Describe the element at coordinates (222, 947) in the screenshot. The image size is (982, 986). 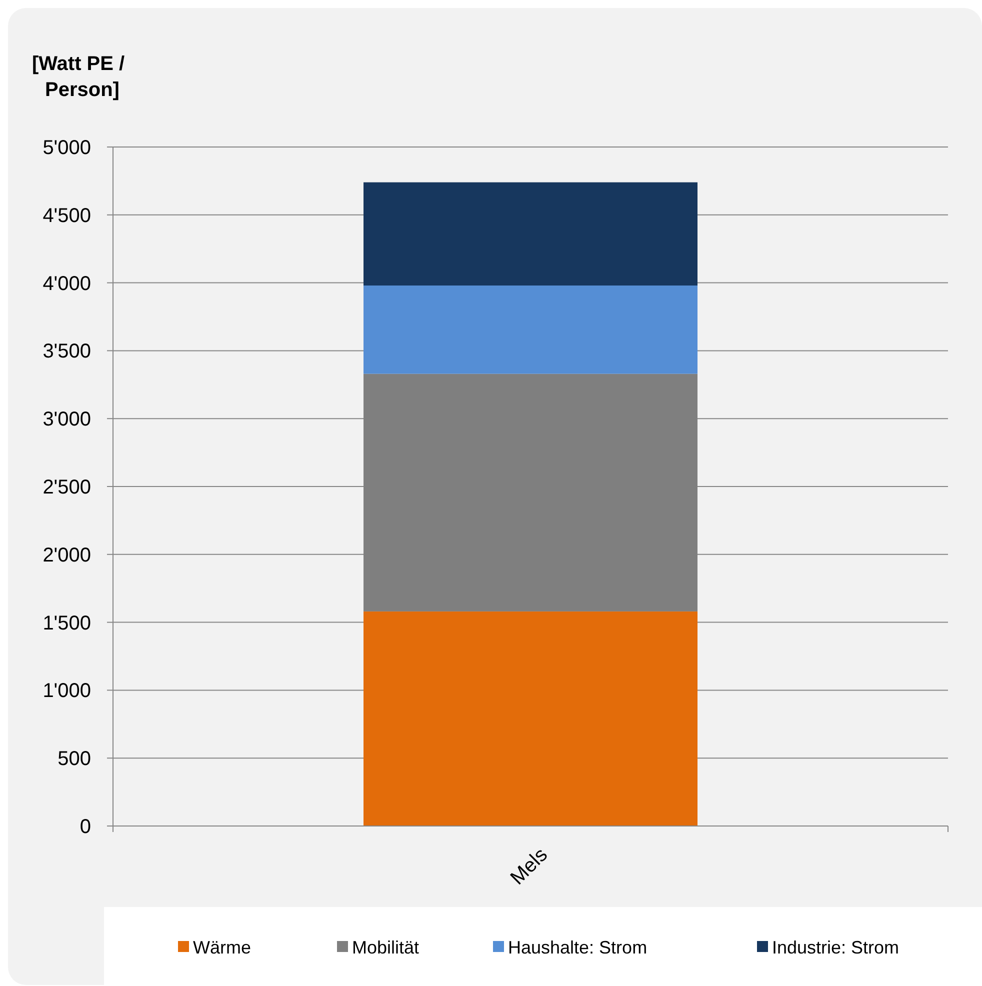
I see `legend-label: Wärme` at that location.